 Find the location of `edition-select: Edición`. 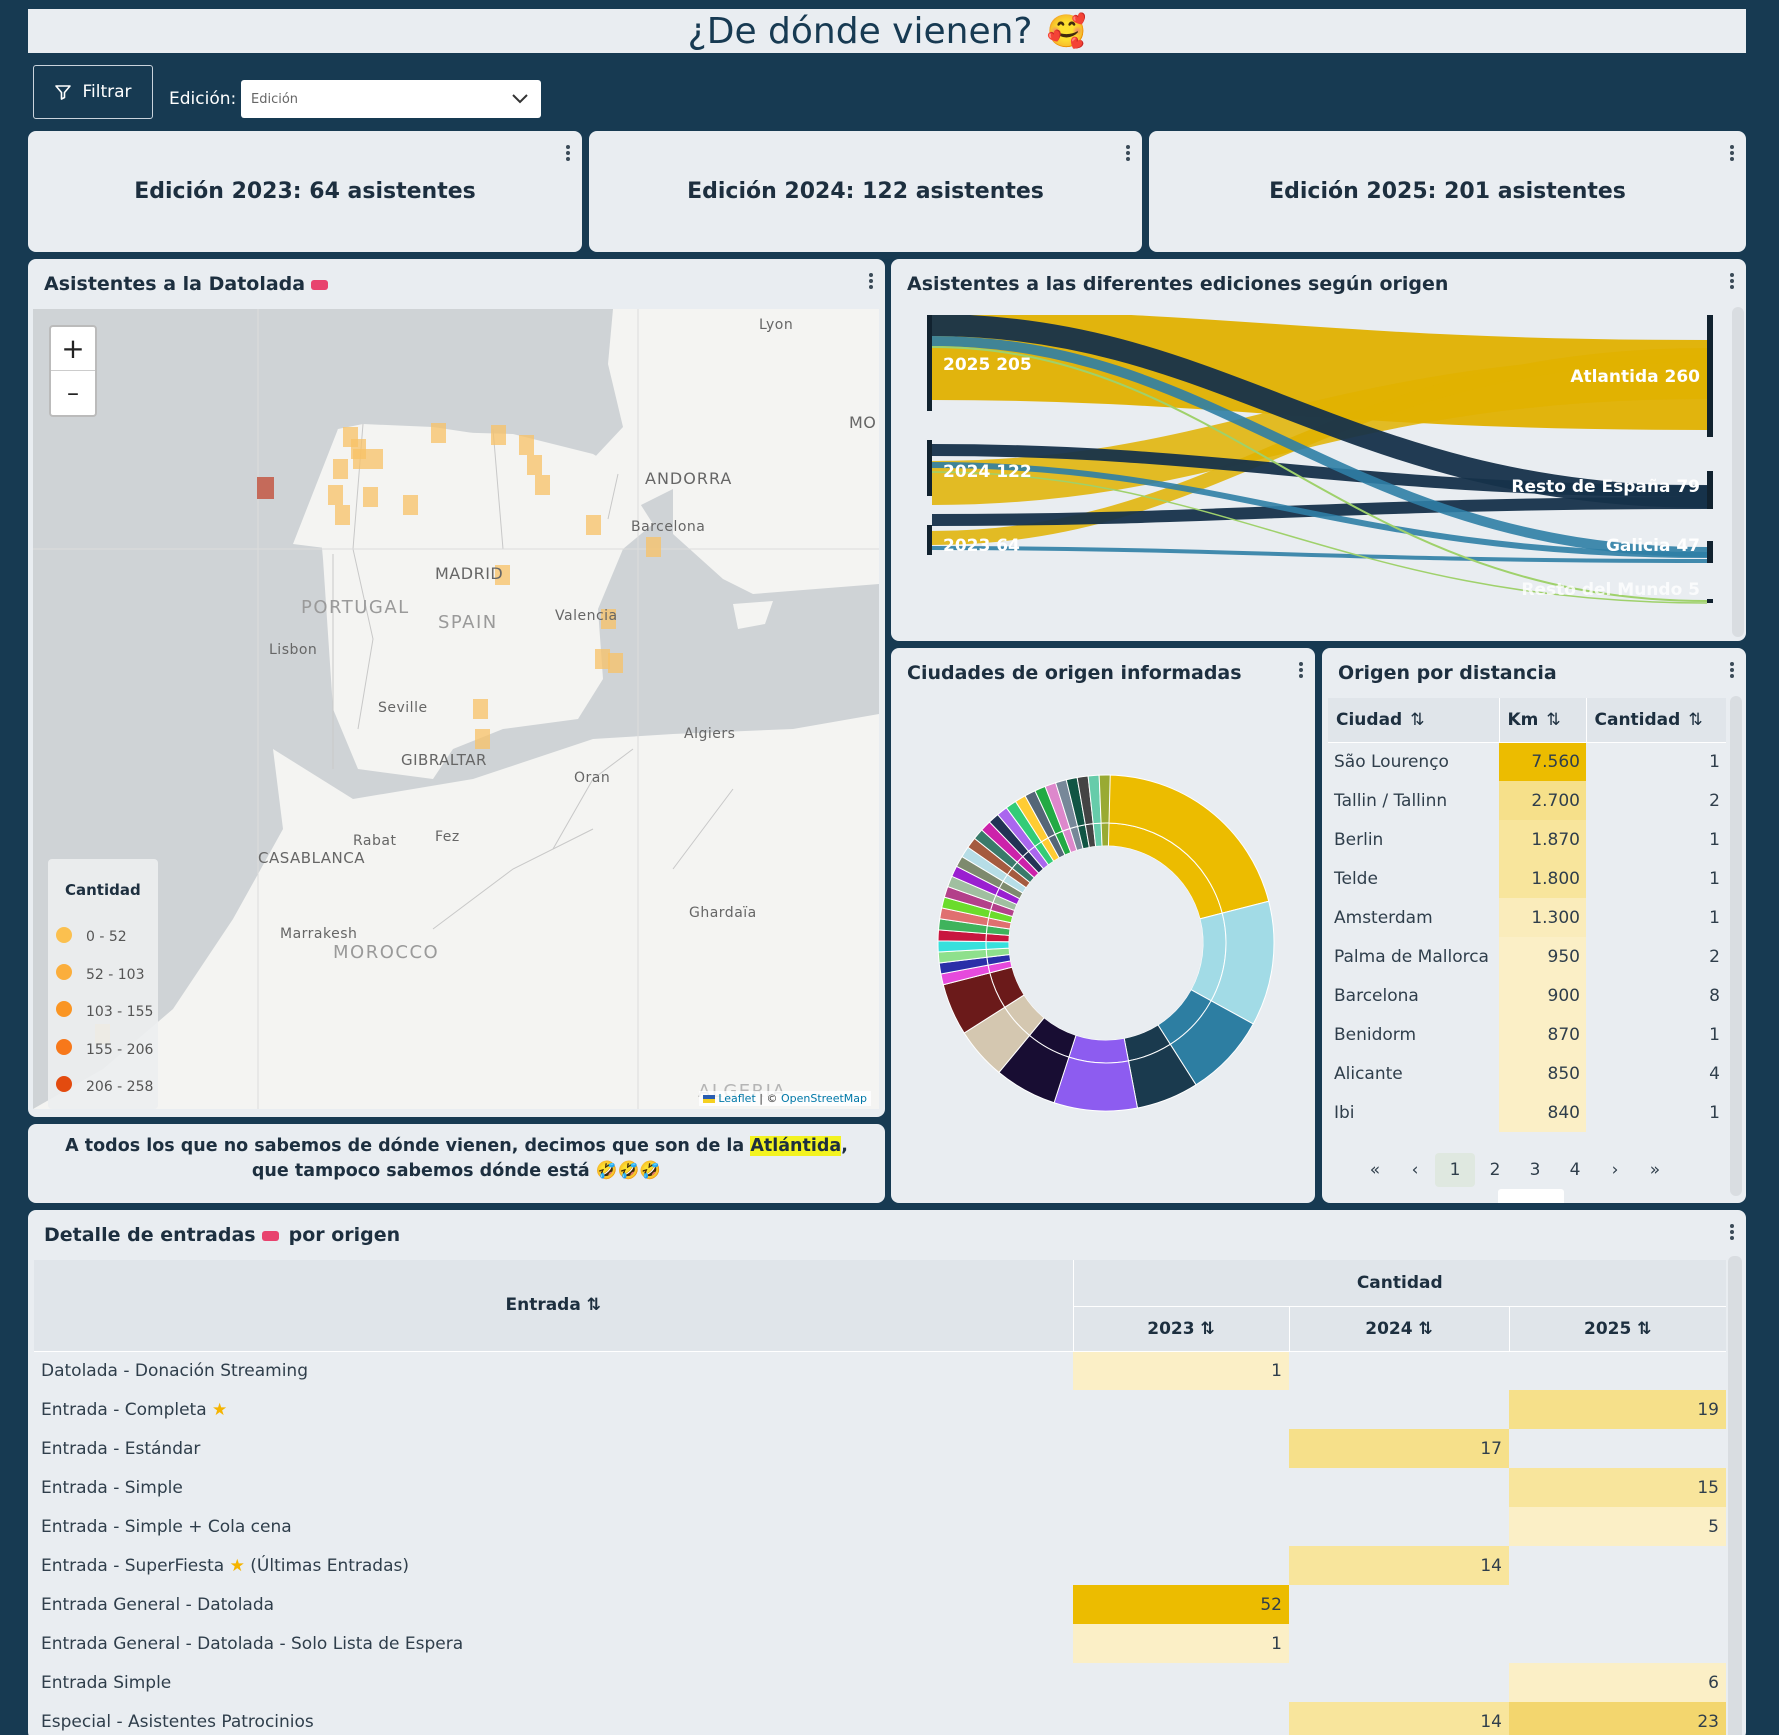

edition-select: Edición is located at coordinates (391, 99).